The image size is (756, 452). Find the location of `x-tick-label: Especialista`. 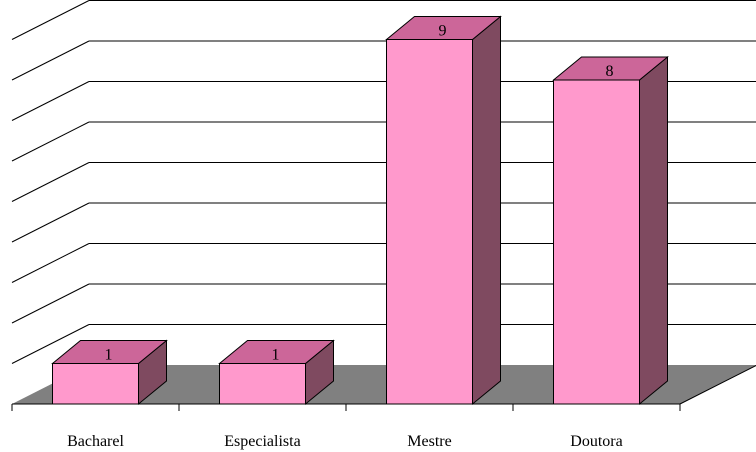

x-tick-label: Especialista is located at coordinates (262, 441).